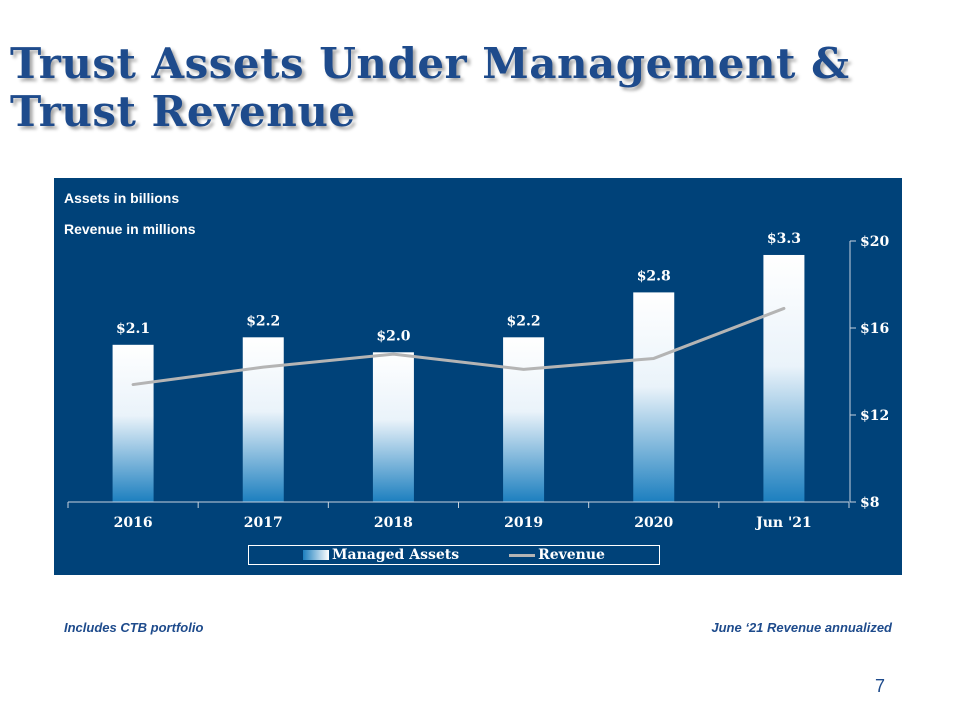 This screenshot has width=960, height=720. Describe the element at coordinates (874, 242) in the screenshot. I see `right-tick-label: $20` at that location.